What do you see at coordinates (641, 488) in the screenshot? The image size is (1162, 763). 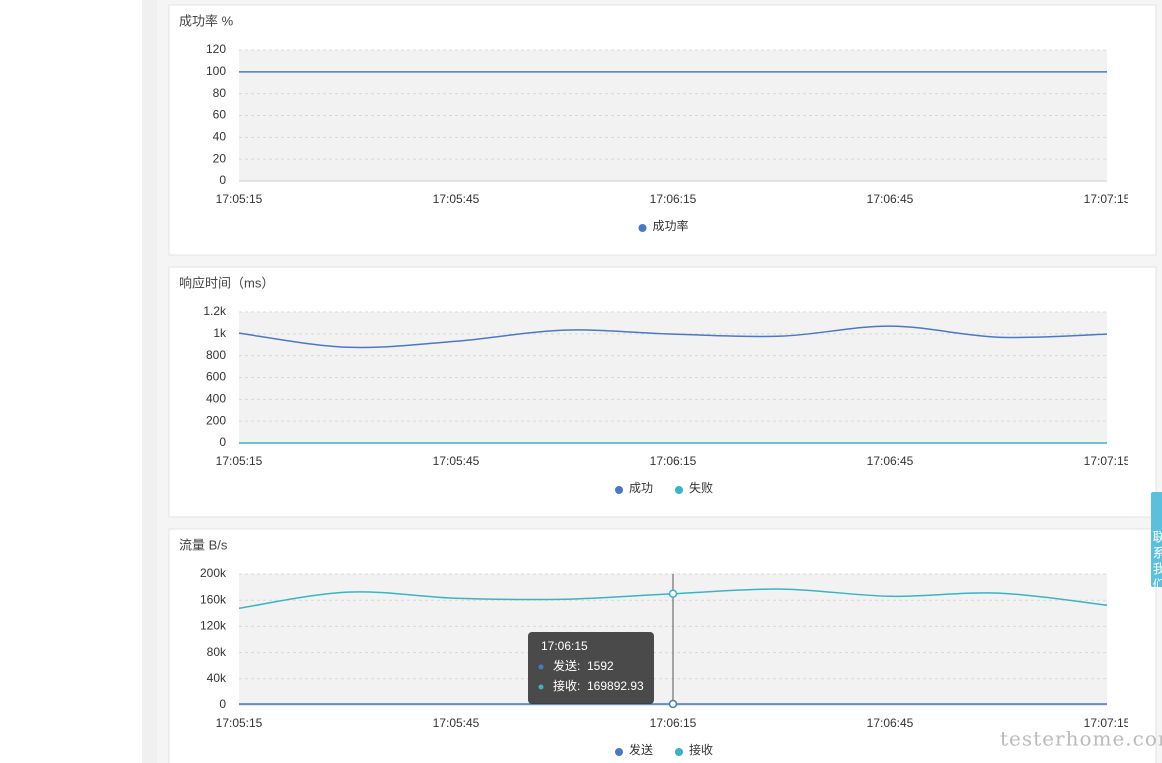 I see `legend-label: 成功` at bounding box center [641, 488].